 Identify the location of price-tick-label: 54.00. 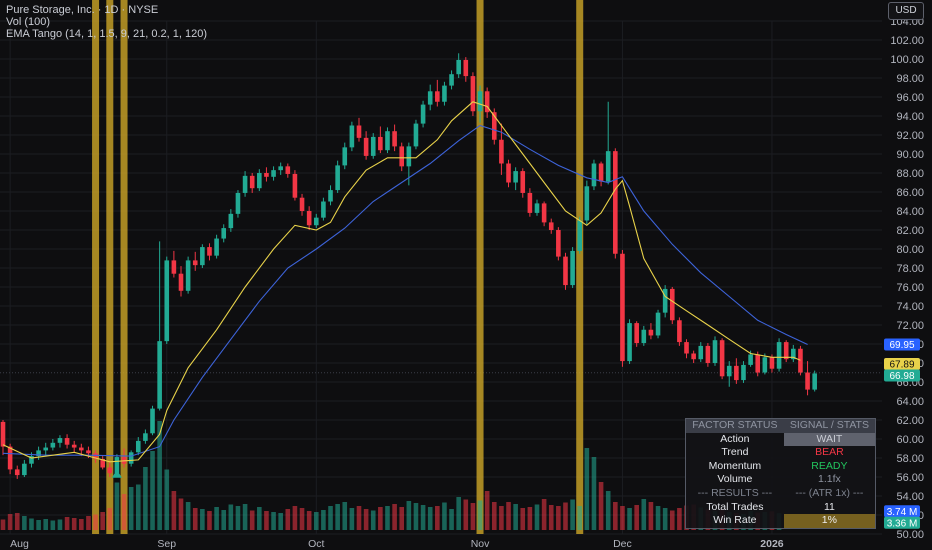
(910, 497).